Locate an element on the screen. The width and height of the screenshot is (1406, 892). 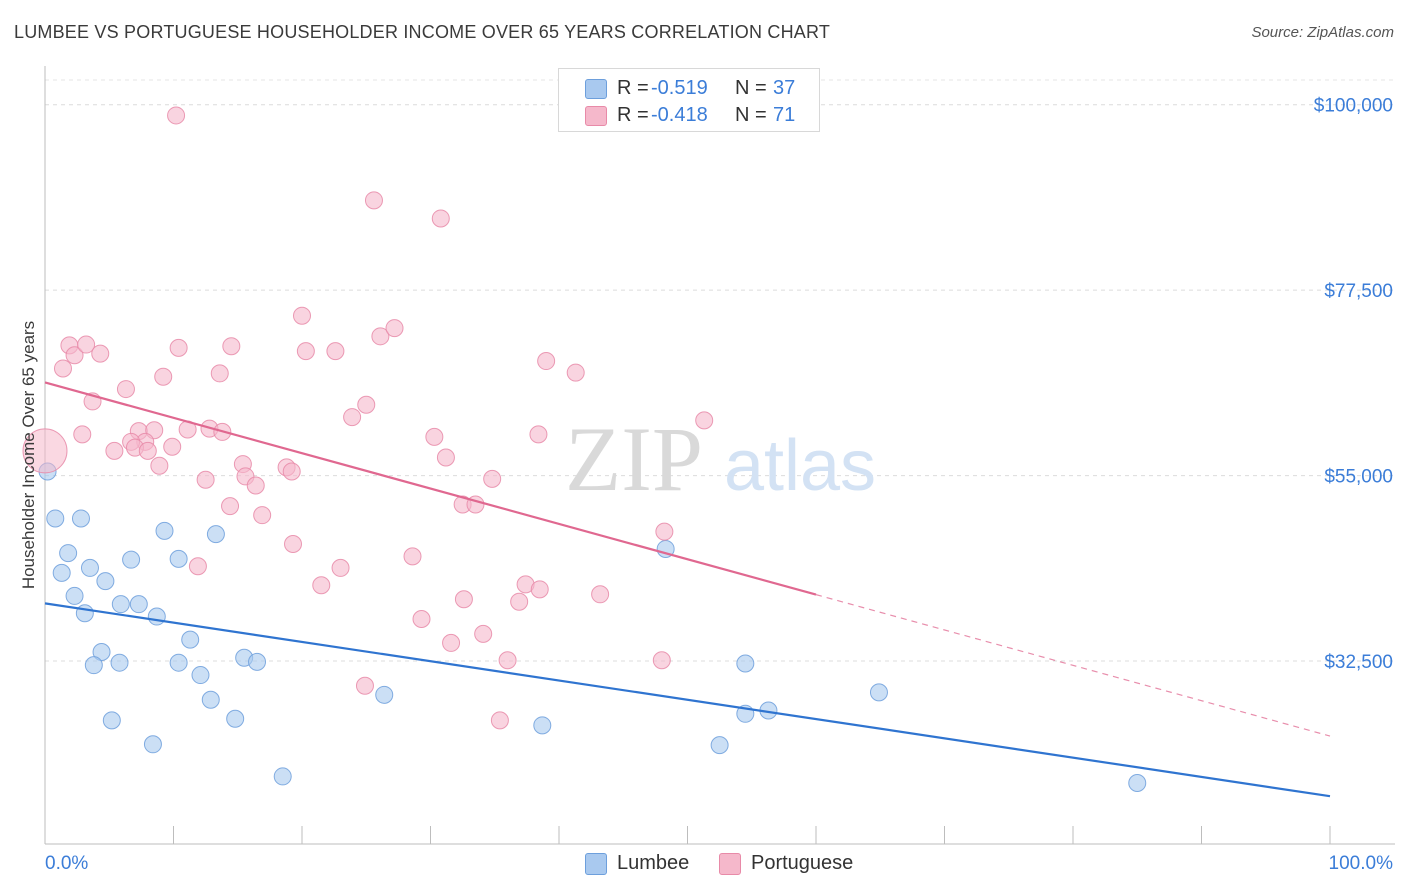
series-swatch-portuguese is located at coordinates (730, 864).